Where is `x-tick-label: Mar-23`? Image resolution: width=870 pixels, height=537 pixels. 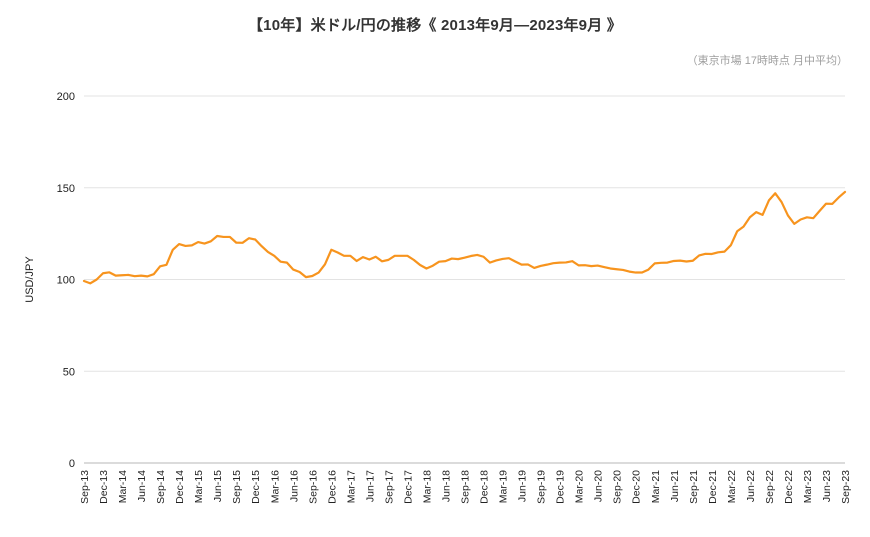
x-tick-label: Mar-23 is located at coordinates (808, 486).